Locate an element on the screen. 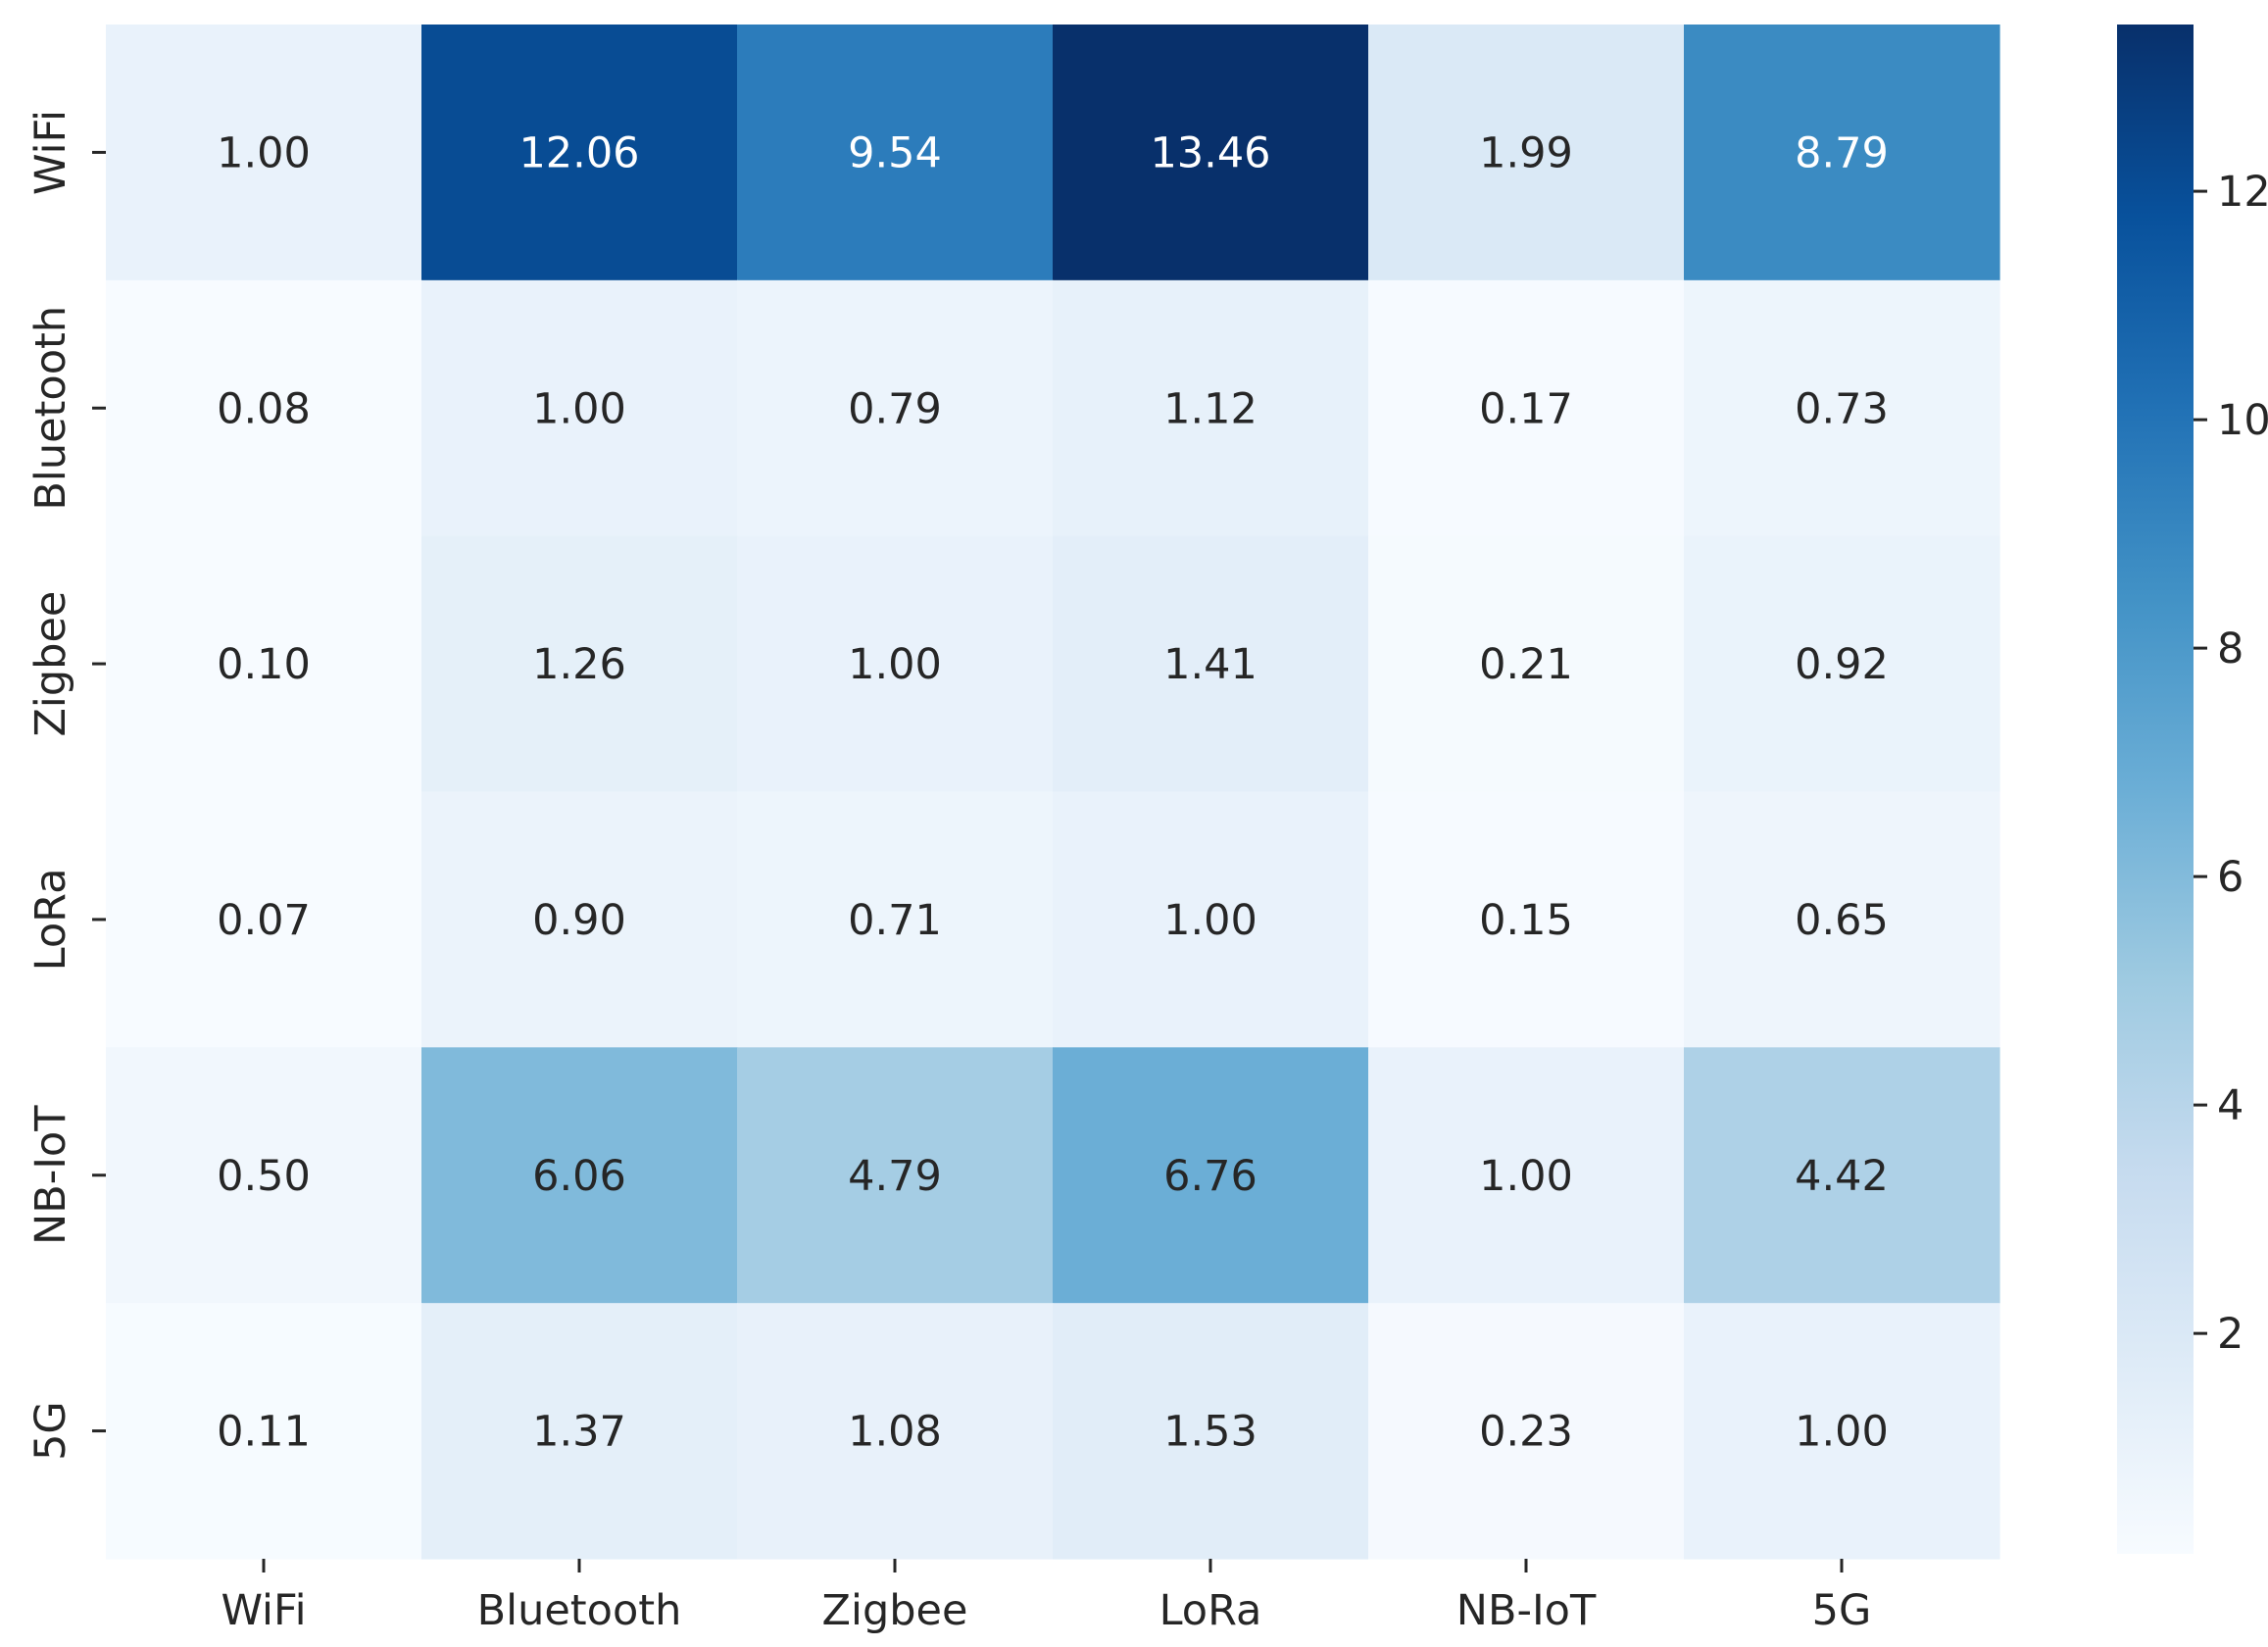  cell-value-label-2-5: 0.92 is located at coordinates (1842, 664).